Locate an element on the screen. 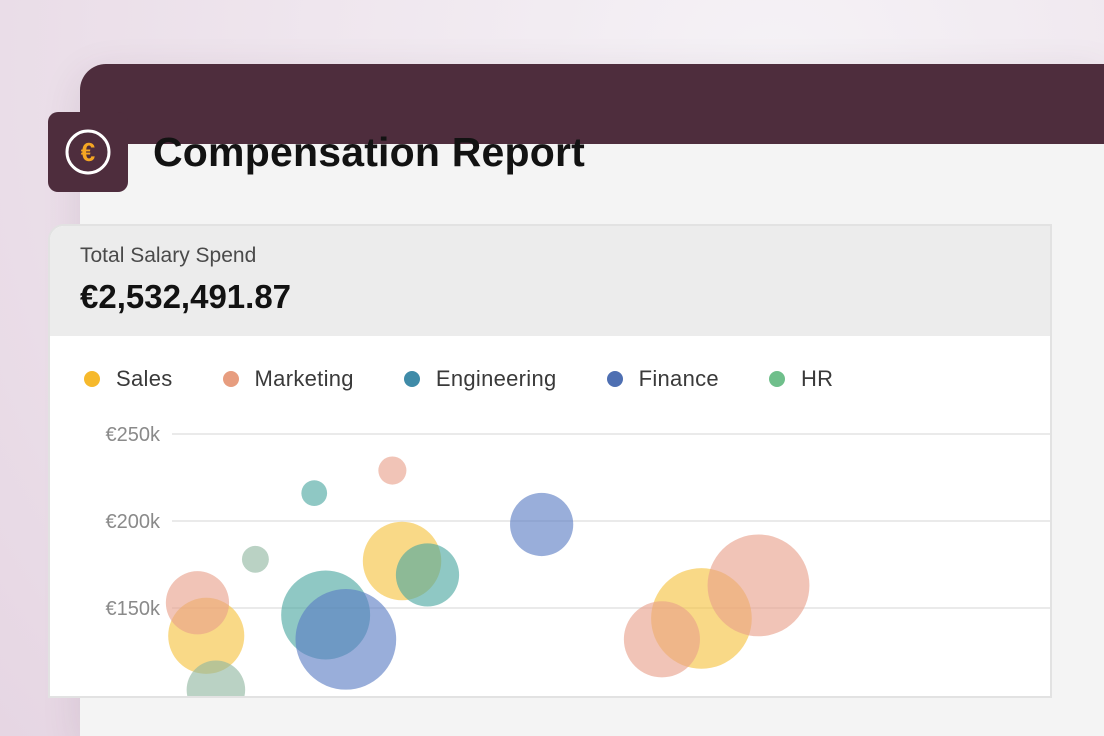 The height and width of the screenshot is (736, 1104). legend-item-sales: Sales is located at coordinates (128, 379).